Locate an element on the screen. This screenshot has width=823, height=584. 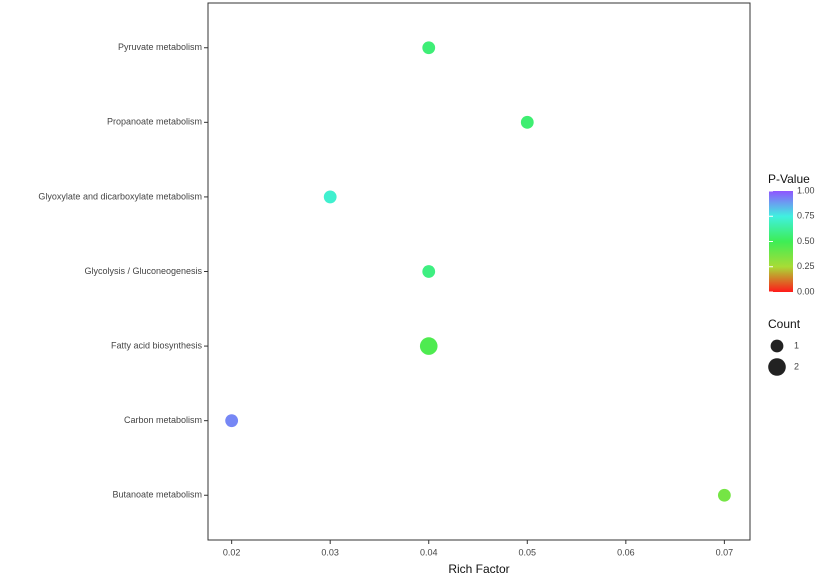
color-tick-label: 0.75 is located at coordinates (806, 216).